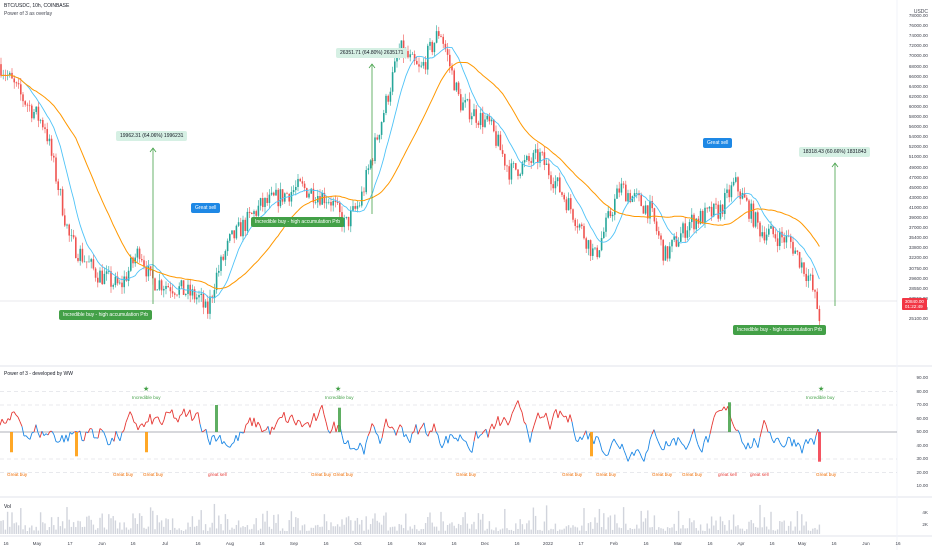 The width and height of the screenshot is (932, 550). What do you see at coordinates (28, 14) in the screenshot?
I see `overlay-indicator-title: Power of 3 as overlay` at bounding box center [28, 14].